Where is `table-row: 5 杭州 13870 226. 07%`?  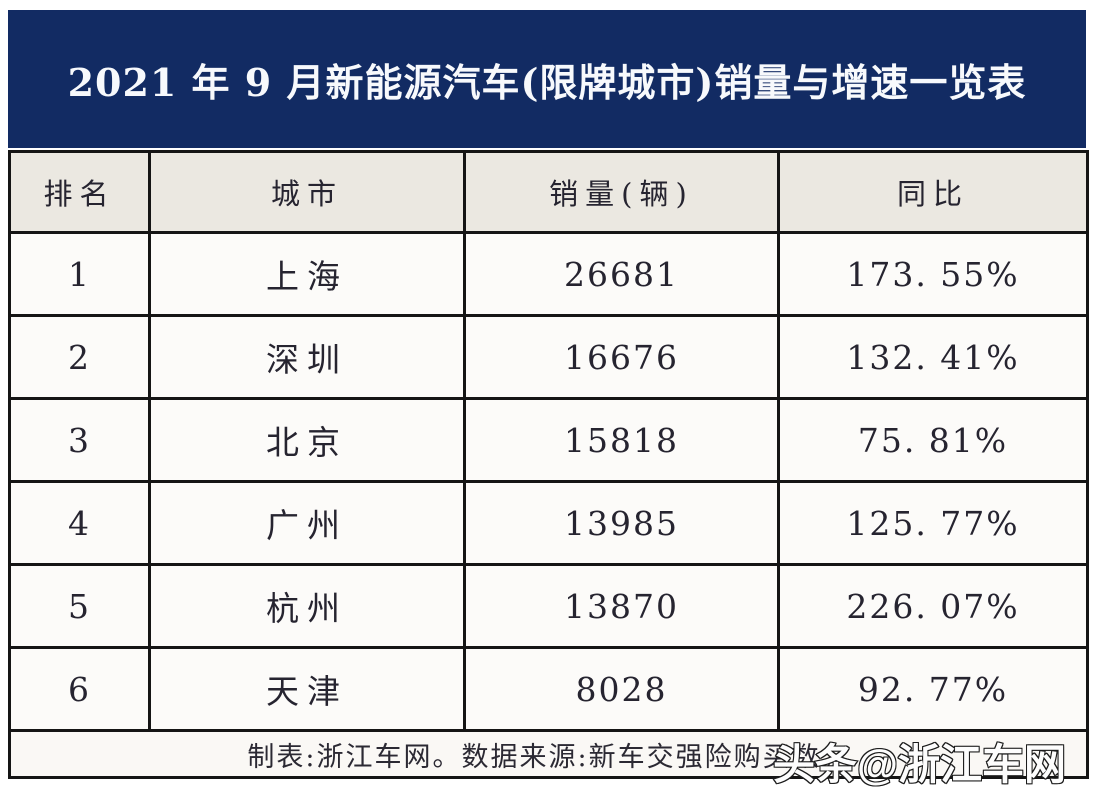 table-row: 5 杭州 13870 226. 07% is located at coordinates (548, 606).